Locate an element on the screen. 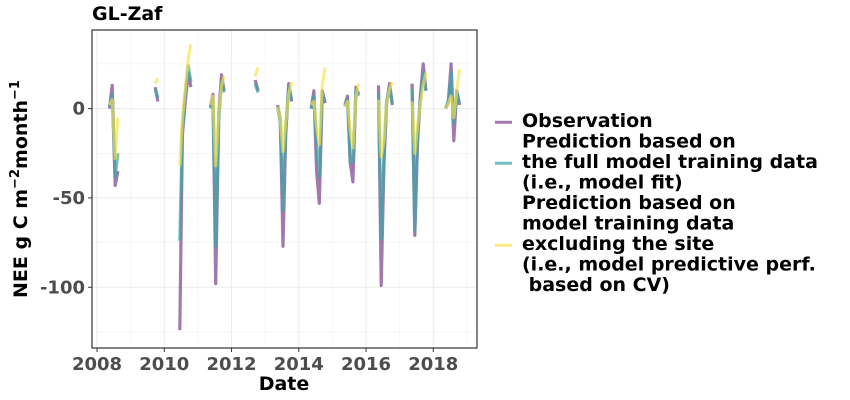  x-axis: 2008 2010 2012 2014 2016 2018 is located at coordinates (265, 361).